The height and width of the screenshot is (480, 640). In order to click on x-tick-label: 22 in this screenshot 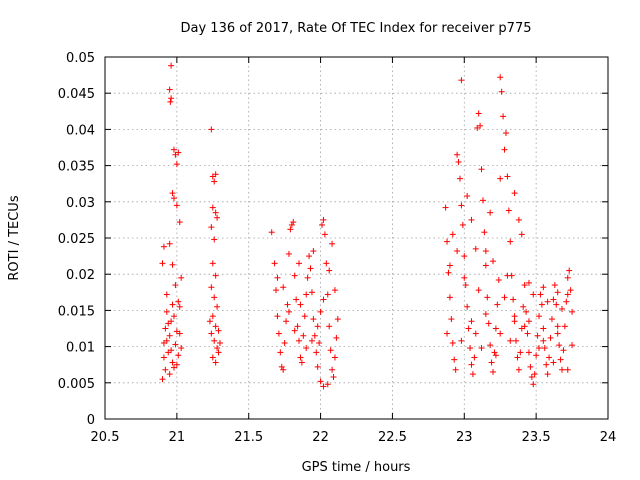, I will do `click(320, 437)`.